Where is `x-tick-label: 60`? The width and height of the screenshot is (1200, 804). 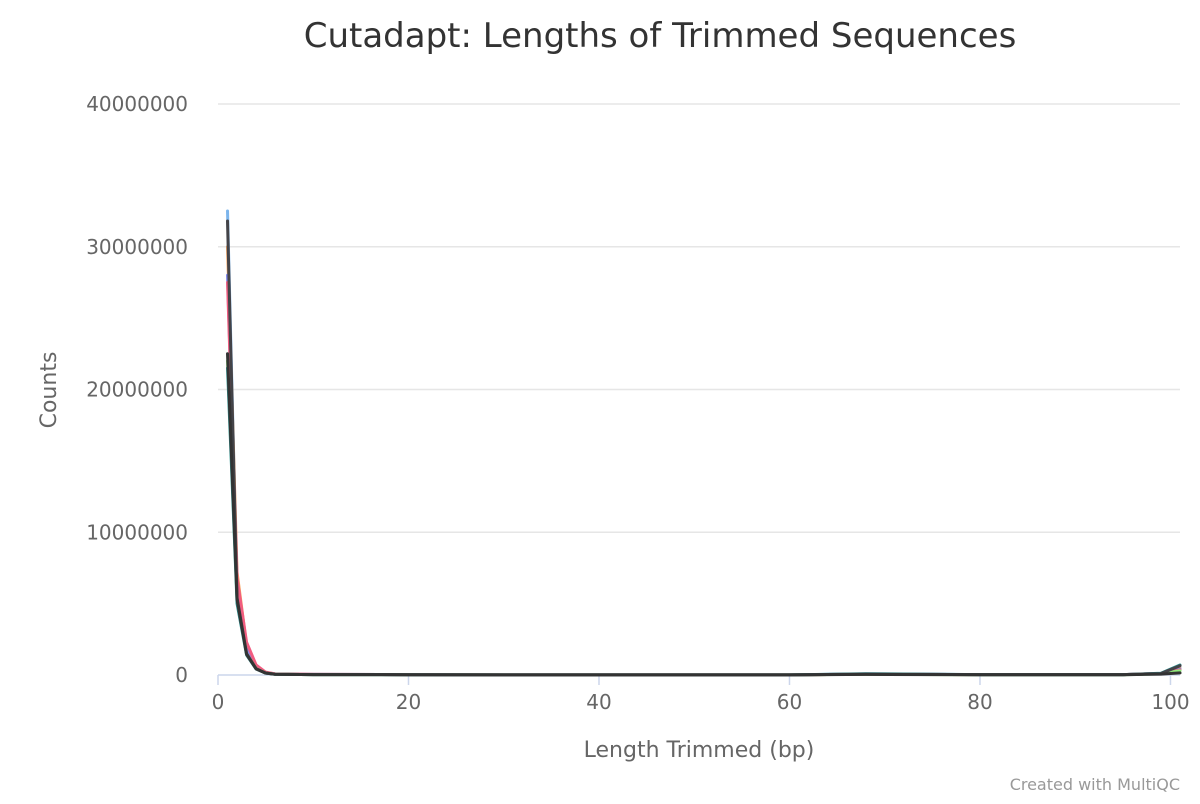
x-tick-label: 60 is located at coordinates (789, 702).